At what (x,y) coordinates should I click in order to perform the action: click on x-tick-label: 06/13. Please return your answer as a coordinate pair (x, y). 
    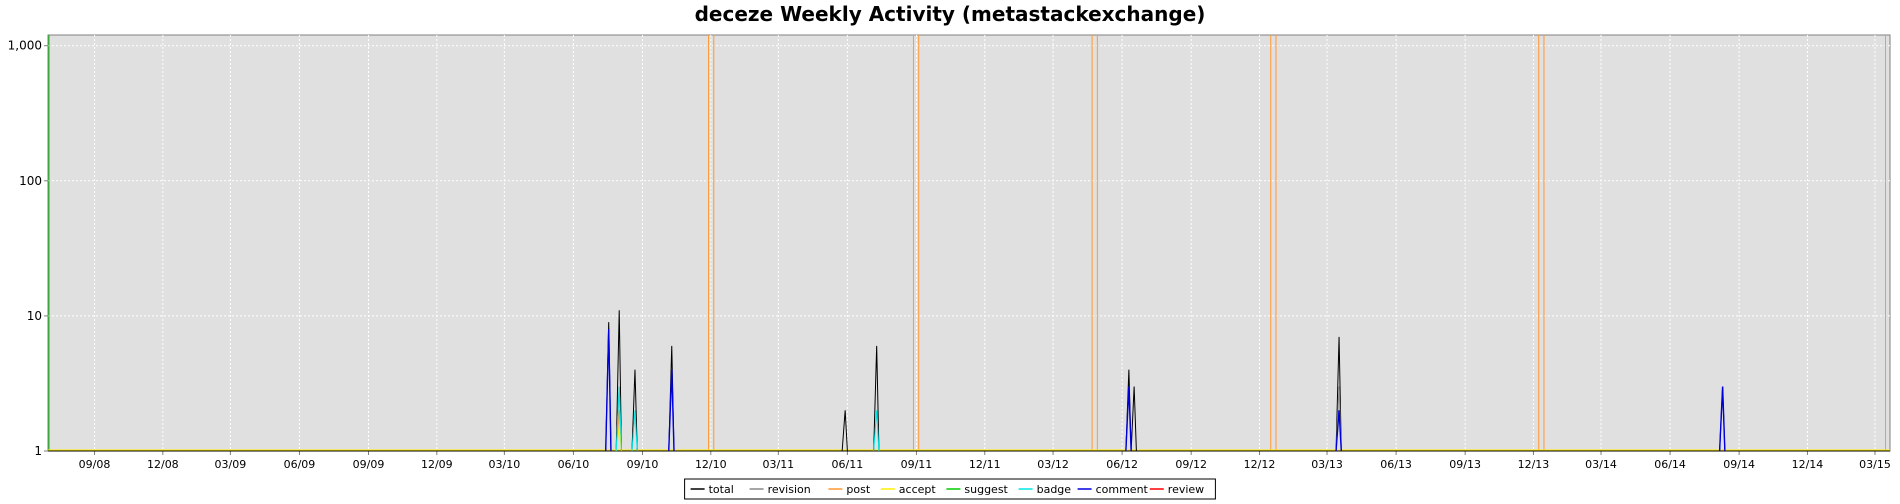
    Looking at the image, I should click on (1396, 464).